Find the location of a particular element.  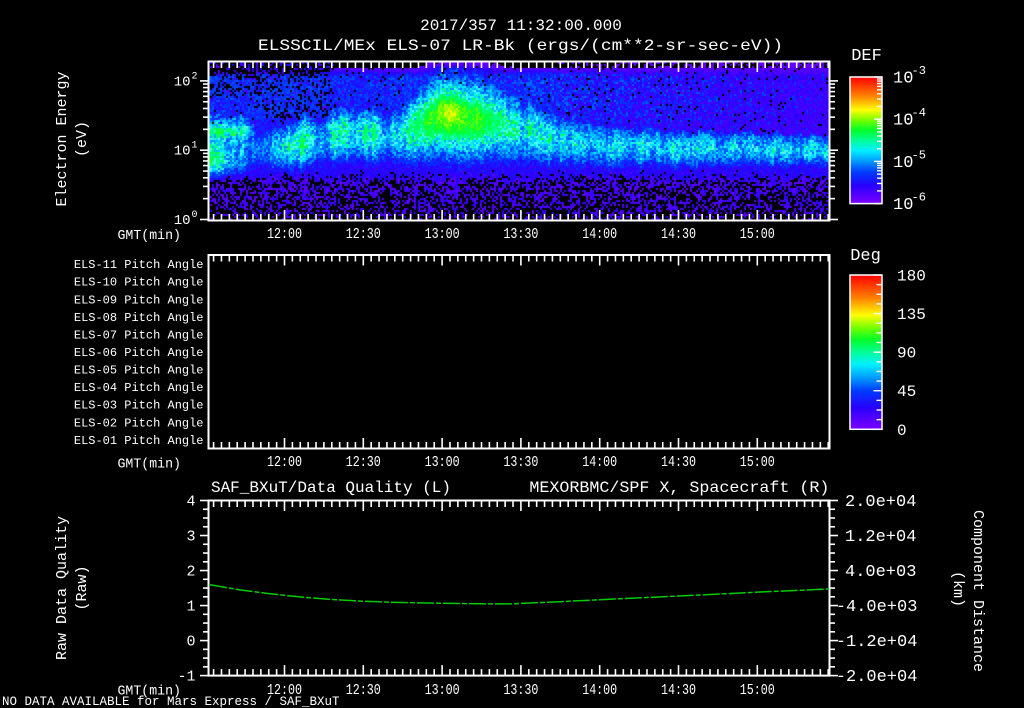

svg-text: MEXORBMC/SPF X, Spacecraft (R) is located at coordinates (679, 488).